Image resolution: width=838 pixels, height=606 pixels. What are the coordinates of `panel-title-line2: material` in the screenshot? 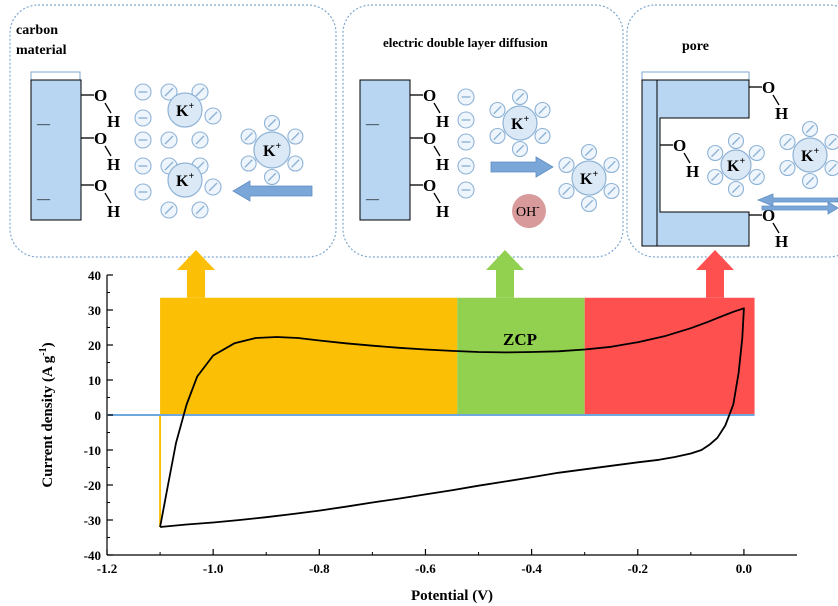 It's located at (41, 50).